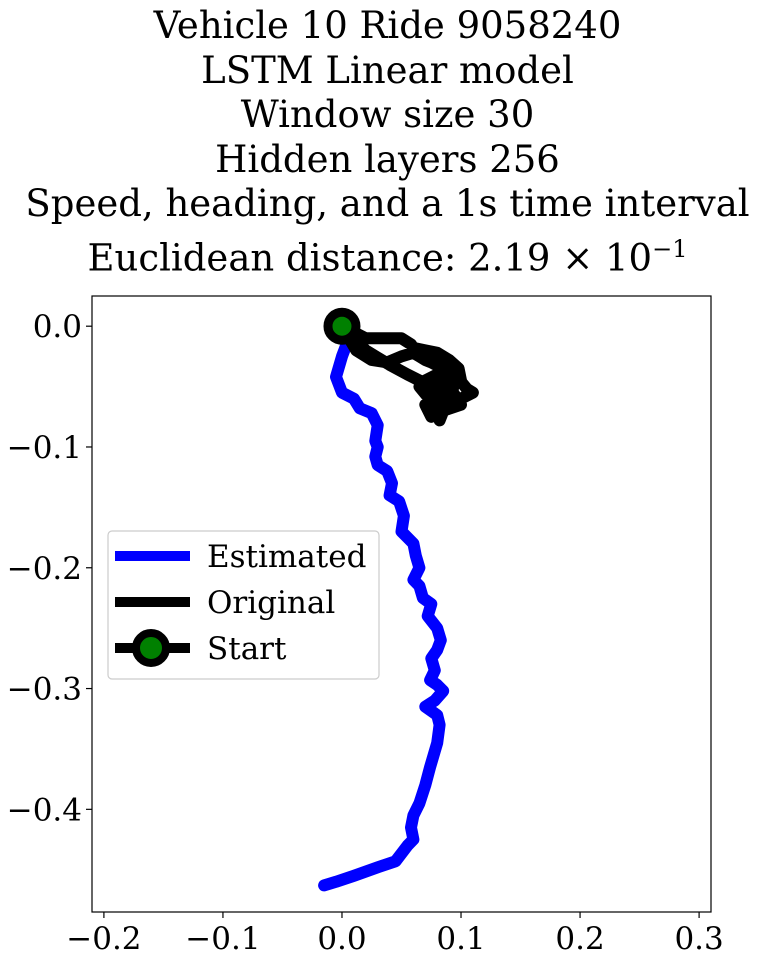 The height and width of the screenshot is (959, 775). I want to click on title-line-5: Speed, heading, and a 1s time interval, so click(387, 203).